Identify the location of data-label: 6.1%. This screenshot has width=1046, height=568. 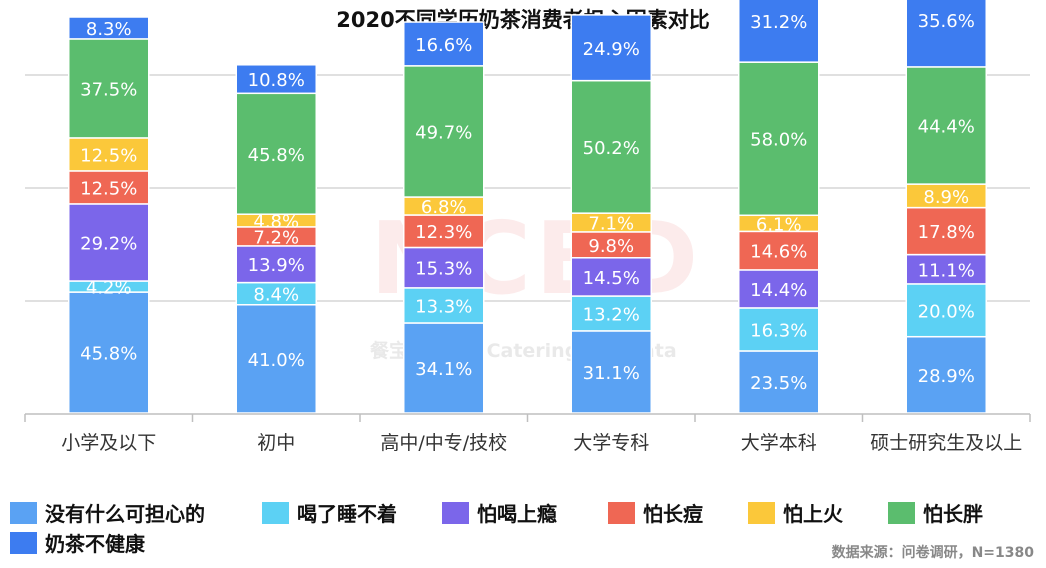
(779, 224).